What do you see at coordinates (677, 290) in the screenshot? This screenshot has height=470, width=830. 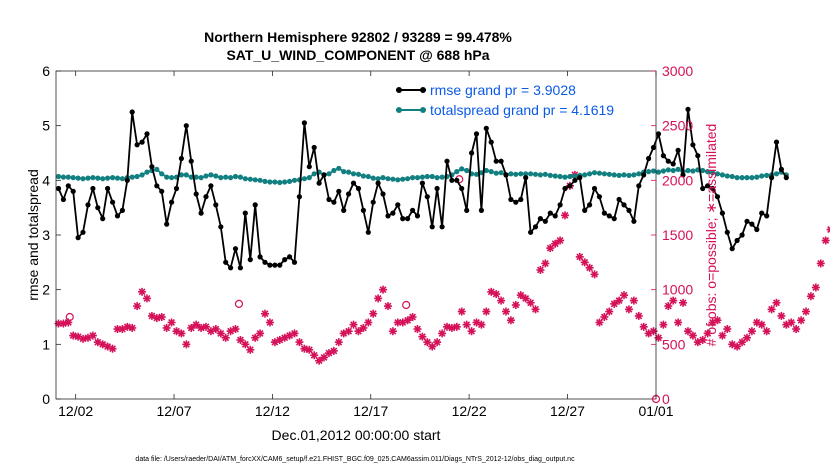 I see `y-right-tick-label: 1000` at bounding box center [677, 290].